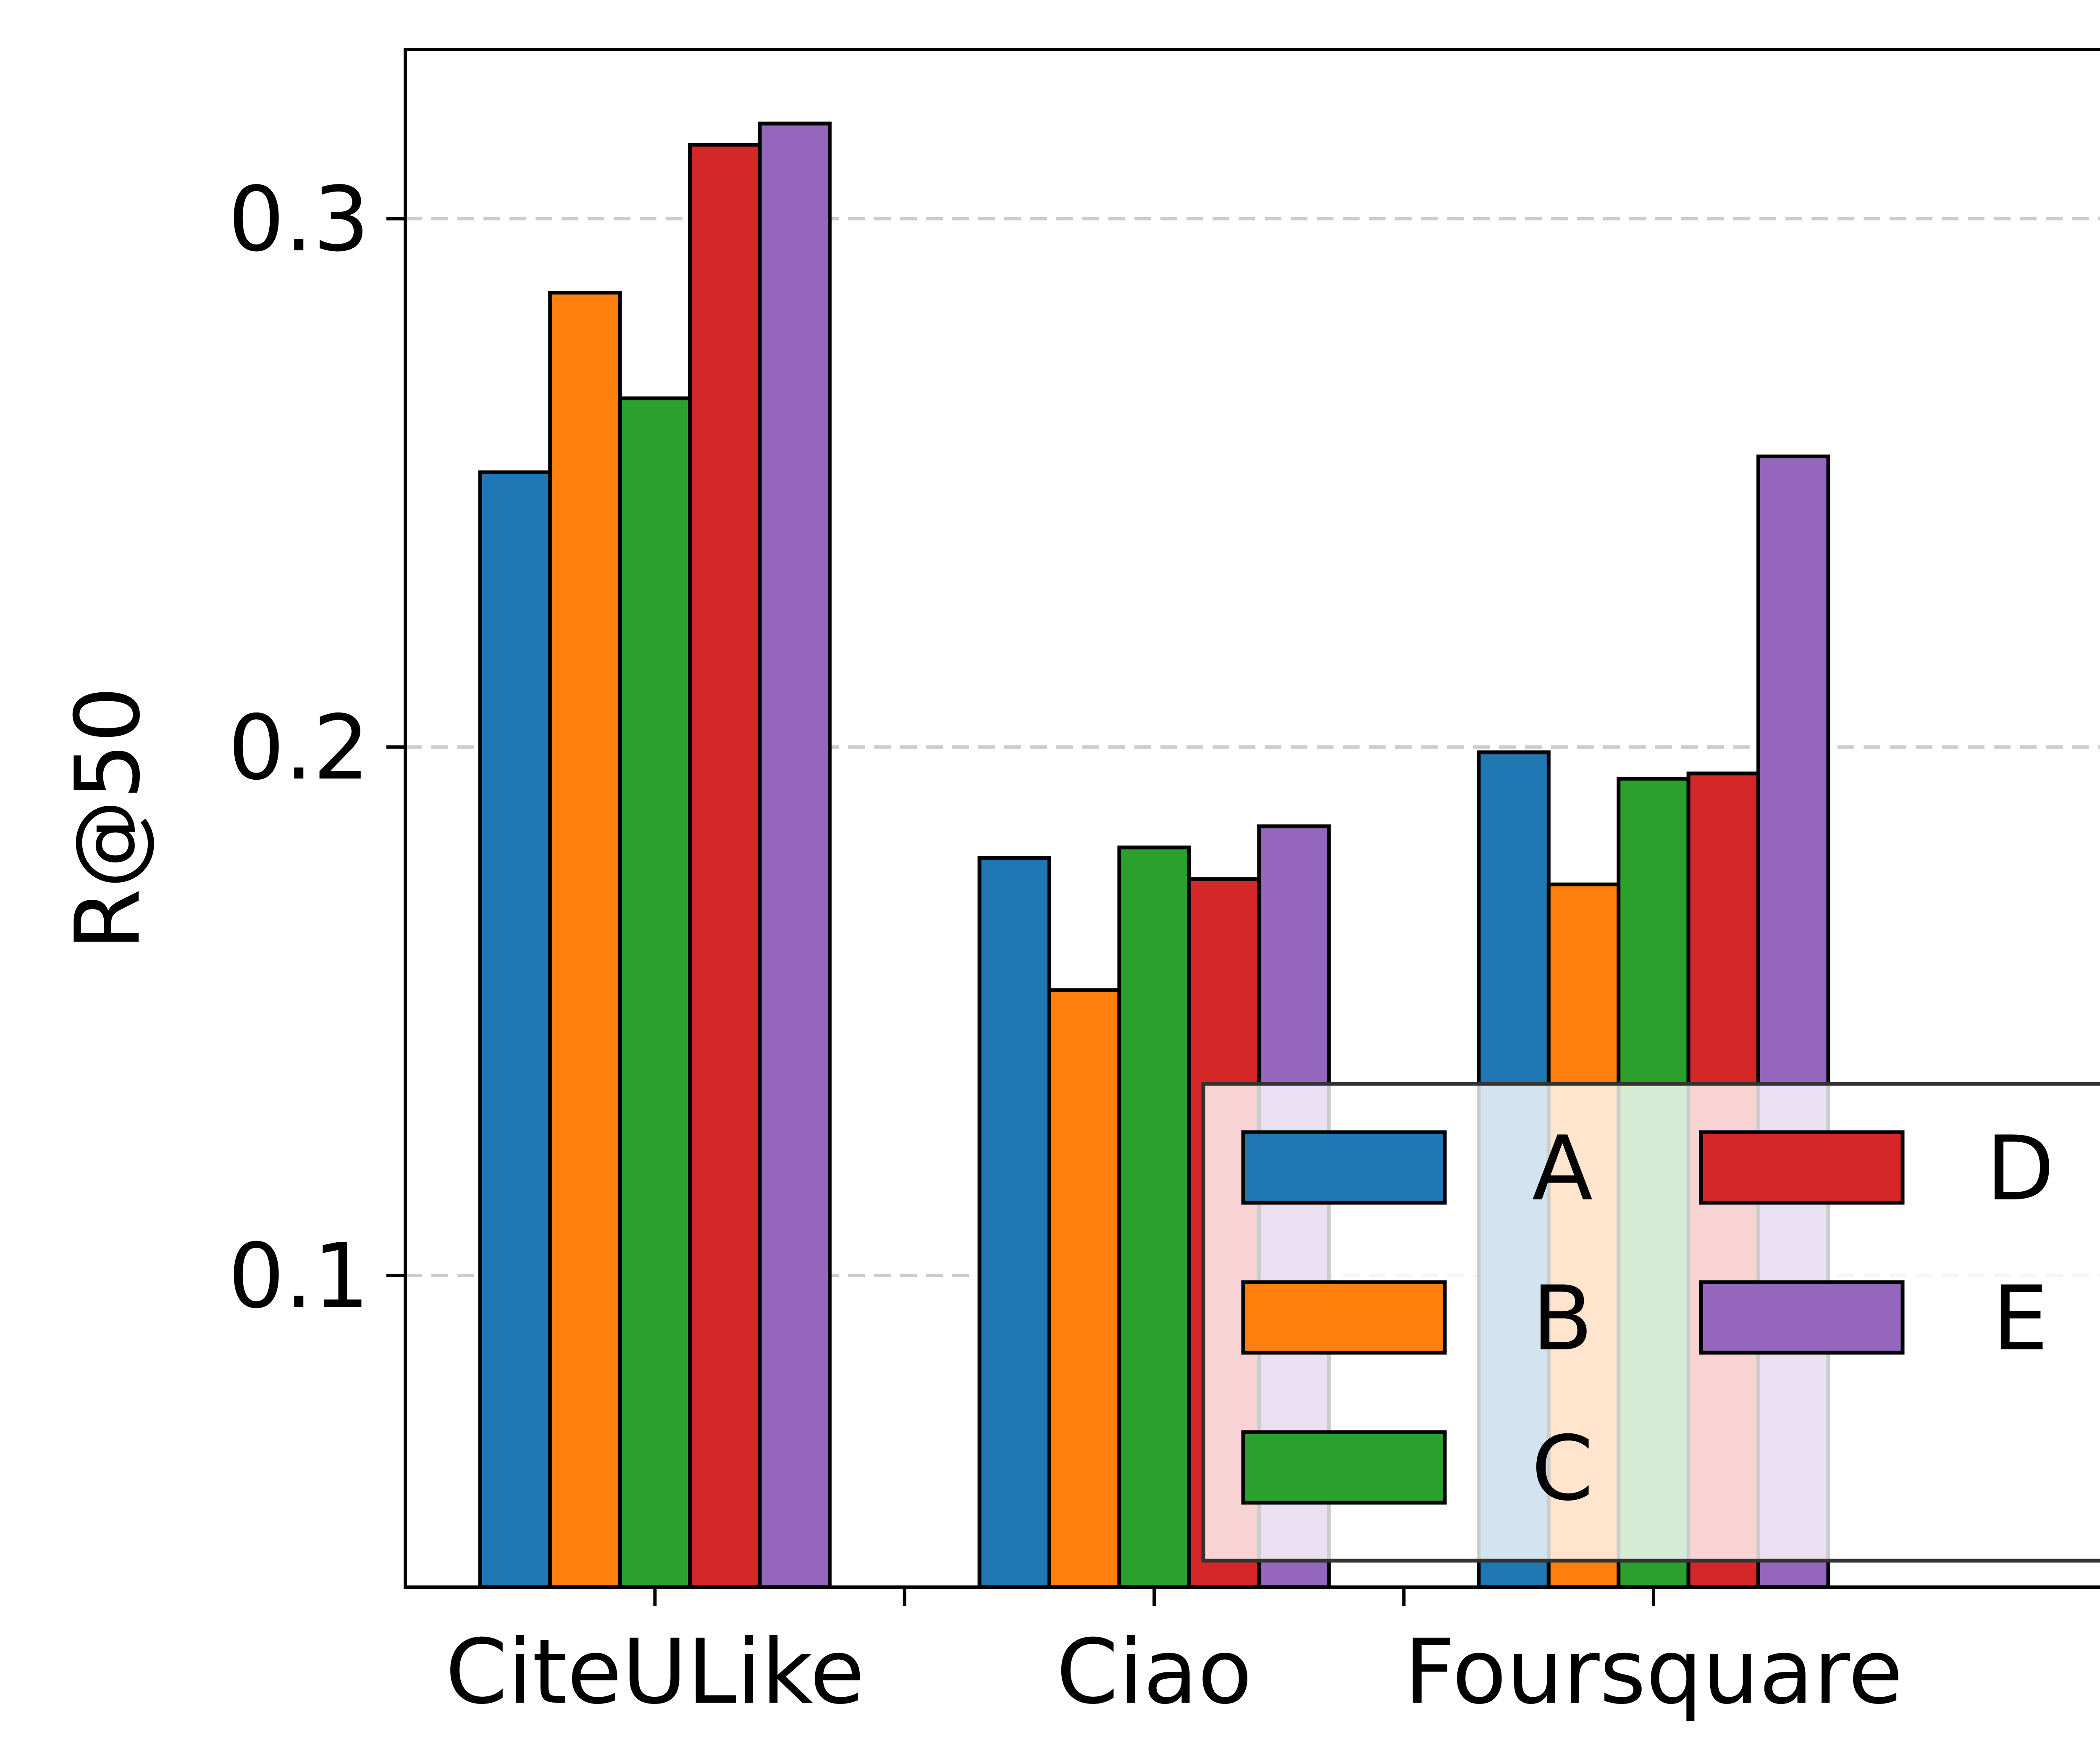  Describe the element at coordinates (1562, 1468) in the screenshot. I see `legend-label-C: C` at that location.